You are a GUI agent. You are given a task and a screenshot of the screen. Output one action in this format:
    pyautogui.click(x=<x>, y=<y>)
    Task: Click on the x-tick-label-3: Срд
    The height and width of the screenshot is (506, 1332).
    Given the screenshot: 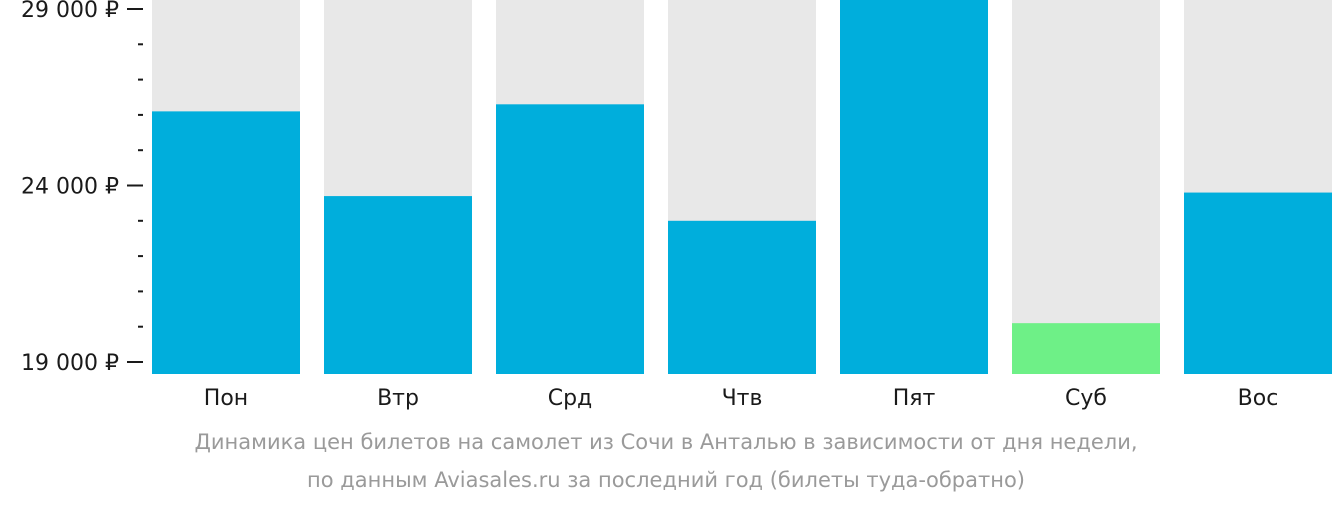 What is the action you would take?
    pyautogui.click(x=570, y=398)
    